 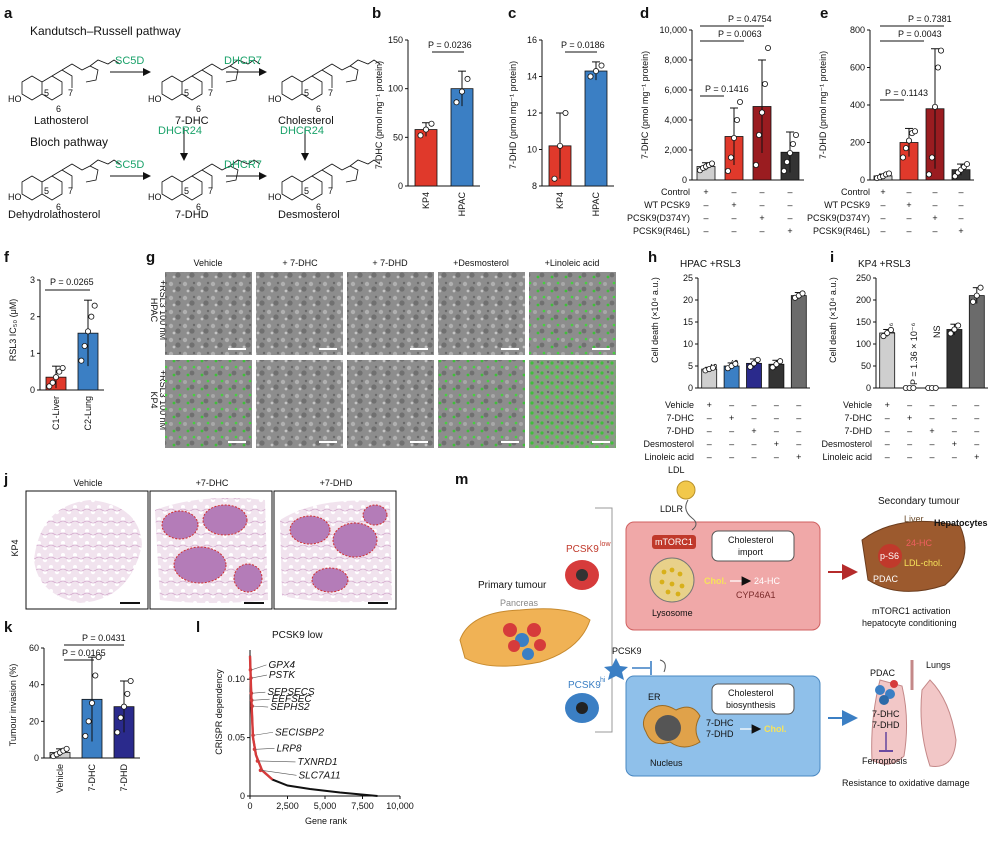 What do you see at coordinates (282, 675) in the screenshot?
I see `chart-l-gene-label: PSTK` at bounding box center [282, 675].